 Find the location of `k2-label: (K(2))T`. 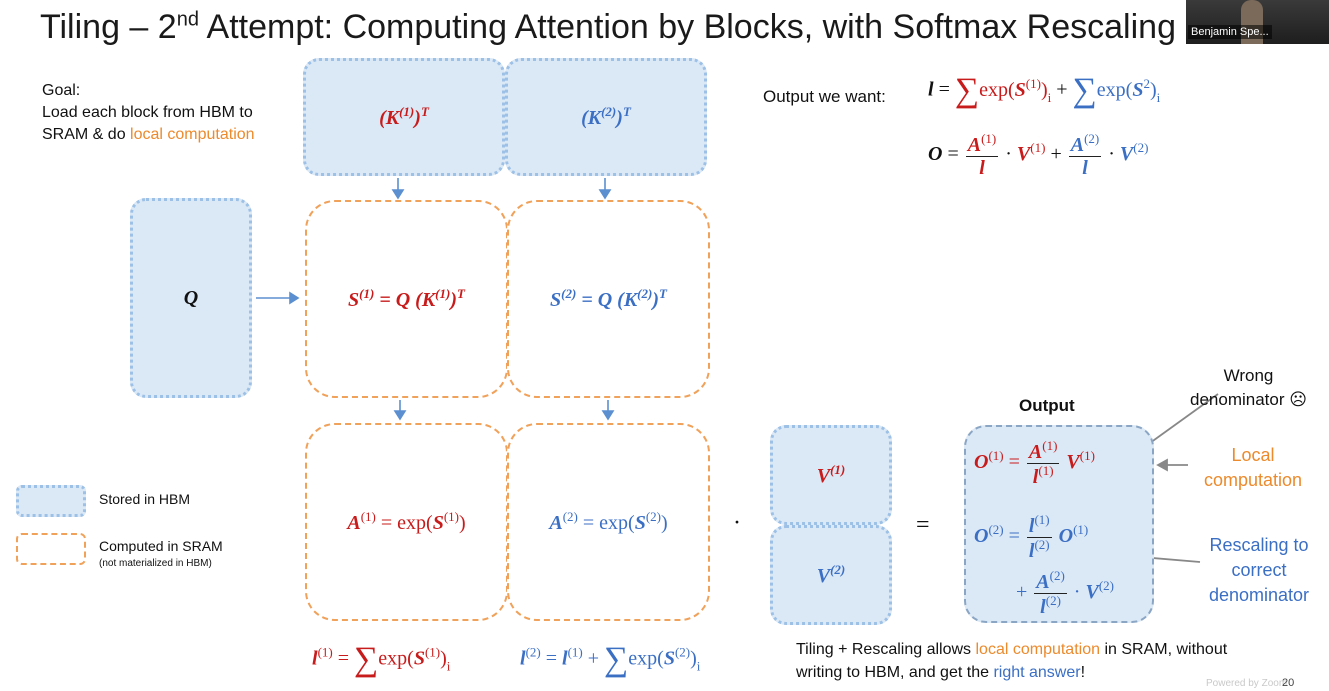

k2-label: (K(2))T is located at coordinates (606, 116).